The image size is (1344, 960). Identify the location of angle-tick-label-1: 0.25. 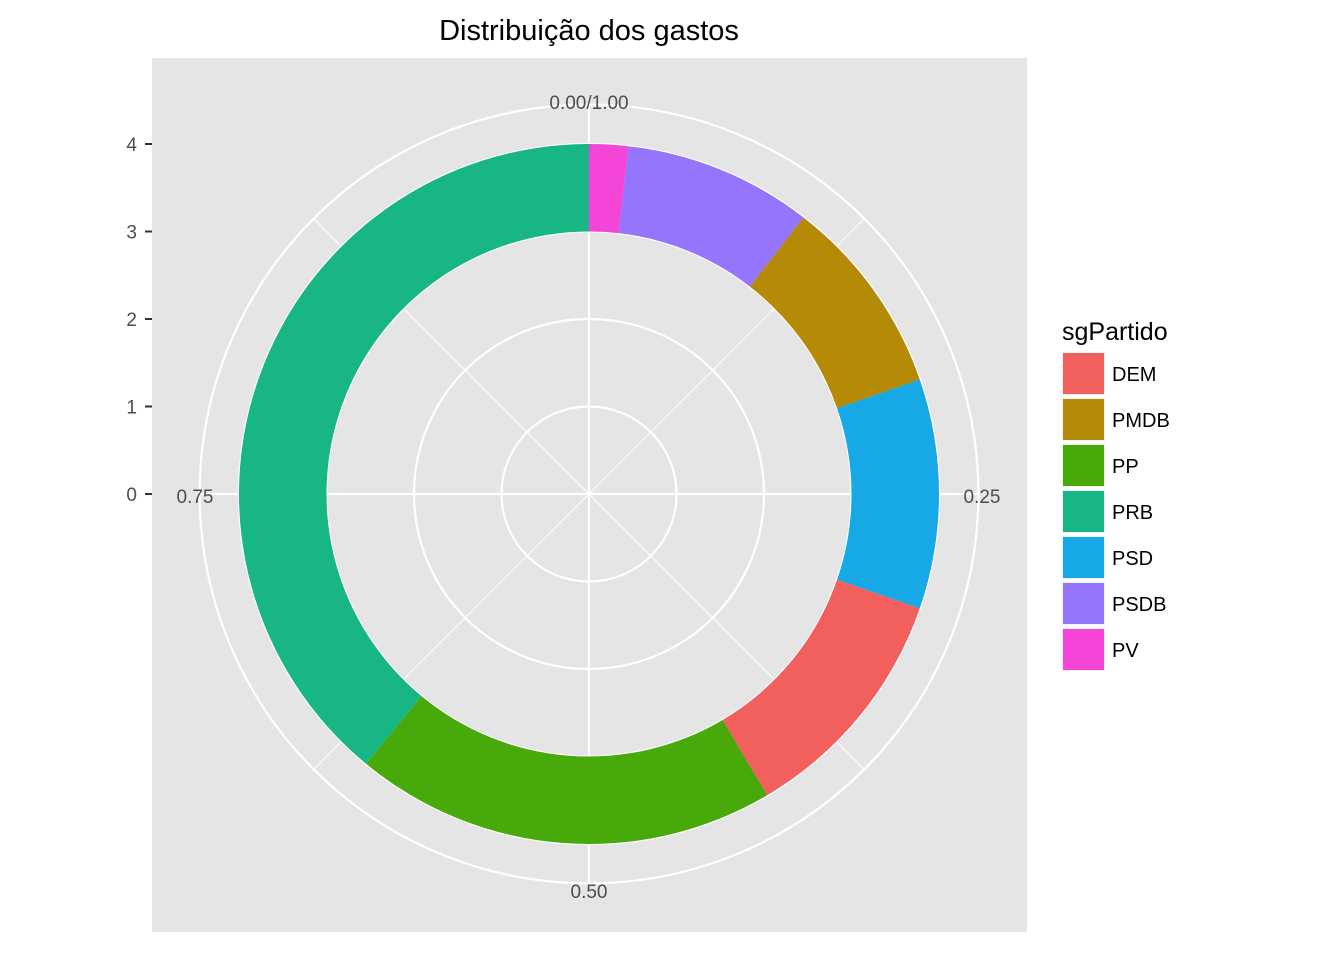
(982, 497).